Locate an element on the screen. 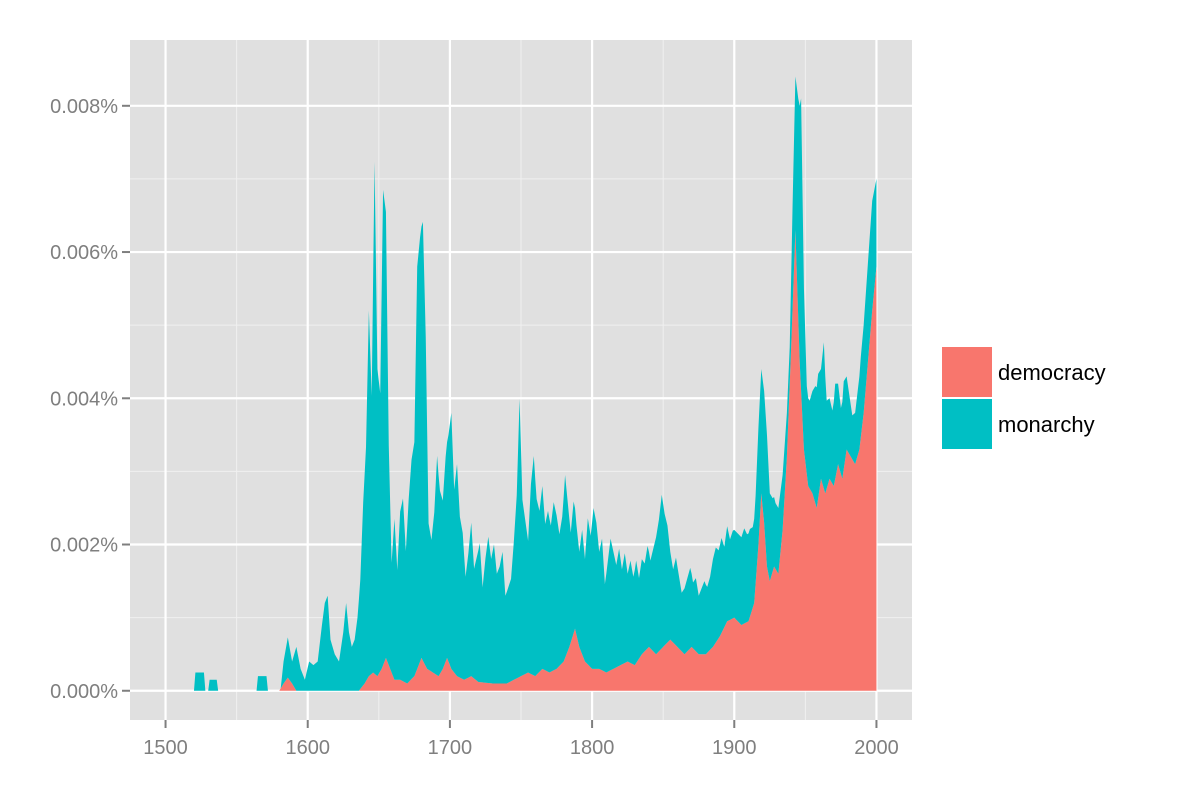 The width and height of the screenshot is (1200, 800). x-tick-label: 1700 is located at coordinates (450, 748).